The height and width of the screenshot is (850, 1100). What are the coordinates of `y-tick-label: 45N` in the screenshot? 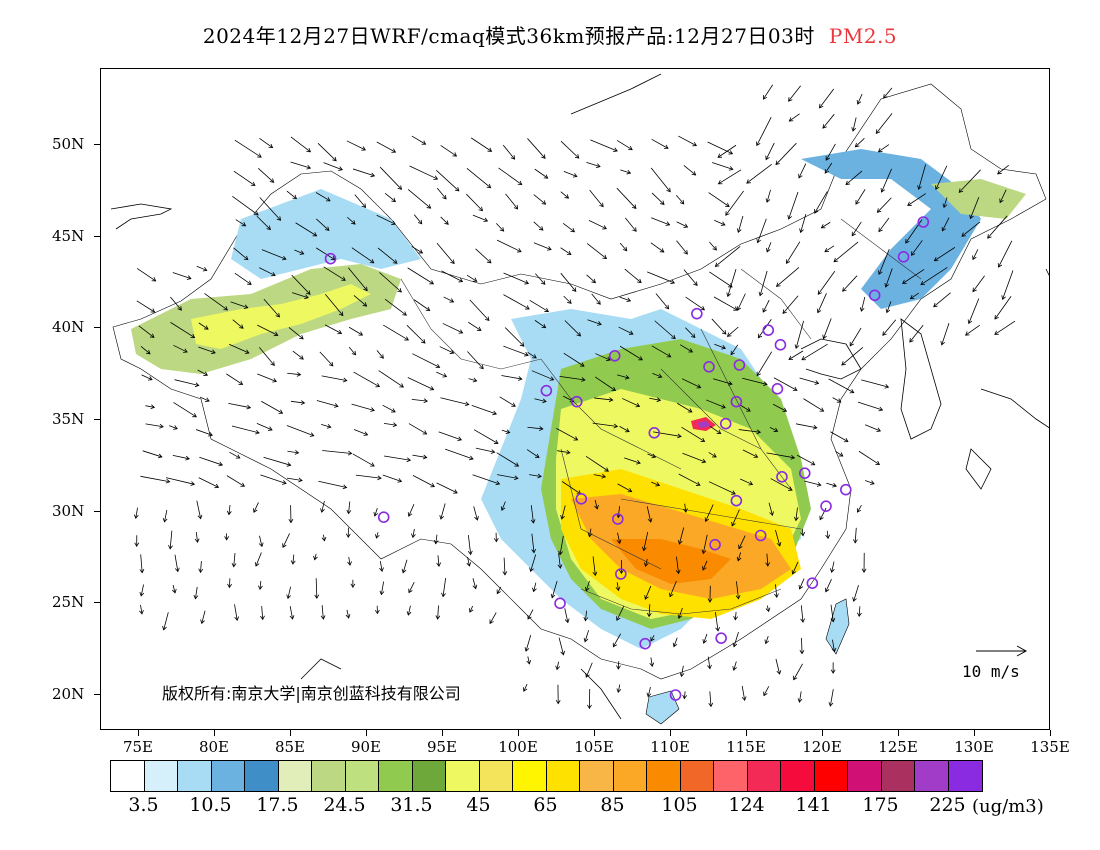 It's located at (68, 235).